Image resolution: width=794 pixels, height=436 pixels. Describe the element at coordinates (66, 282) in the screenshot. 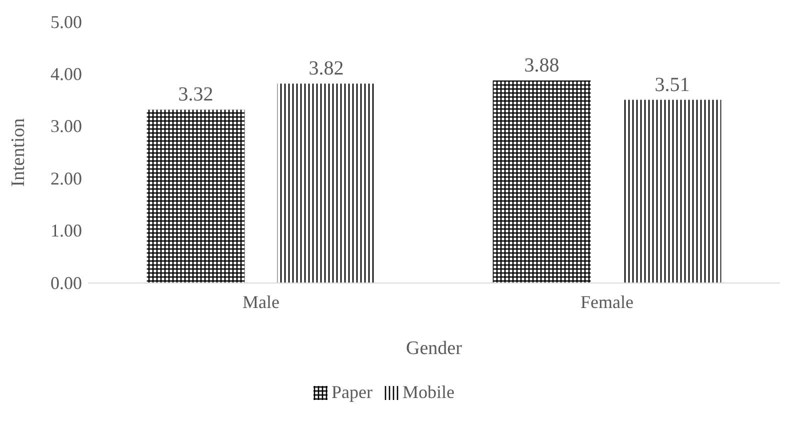

I see `y-tick-label: 0.00` at that location.